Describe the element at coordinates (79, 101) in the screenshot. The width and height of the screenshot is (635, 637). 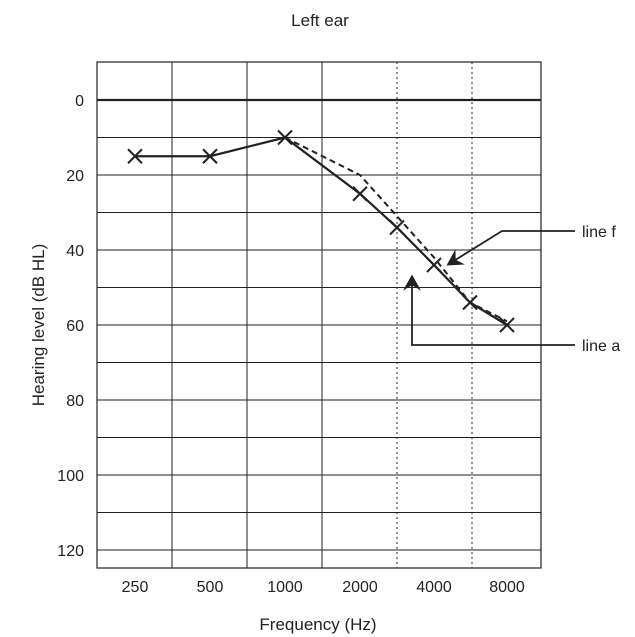
I see `y-tick-label: 0` at that location.